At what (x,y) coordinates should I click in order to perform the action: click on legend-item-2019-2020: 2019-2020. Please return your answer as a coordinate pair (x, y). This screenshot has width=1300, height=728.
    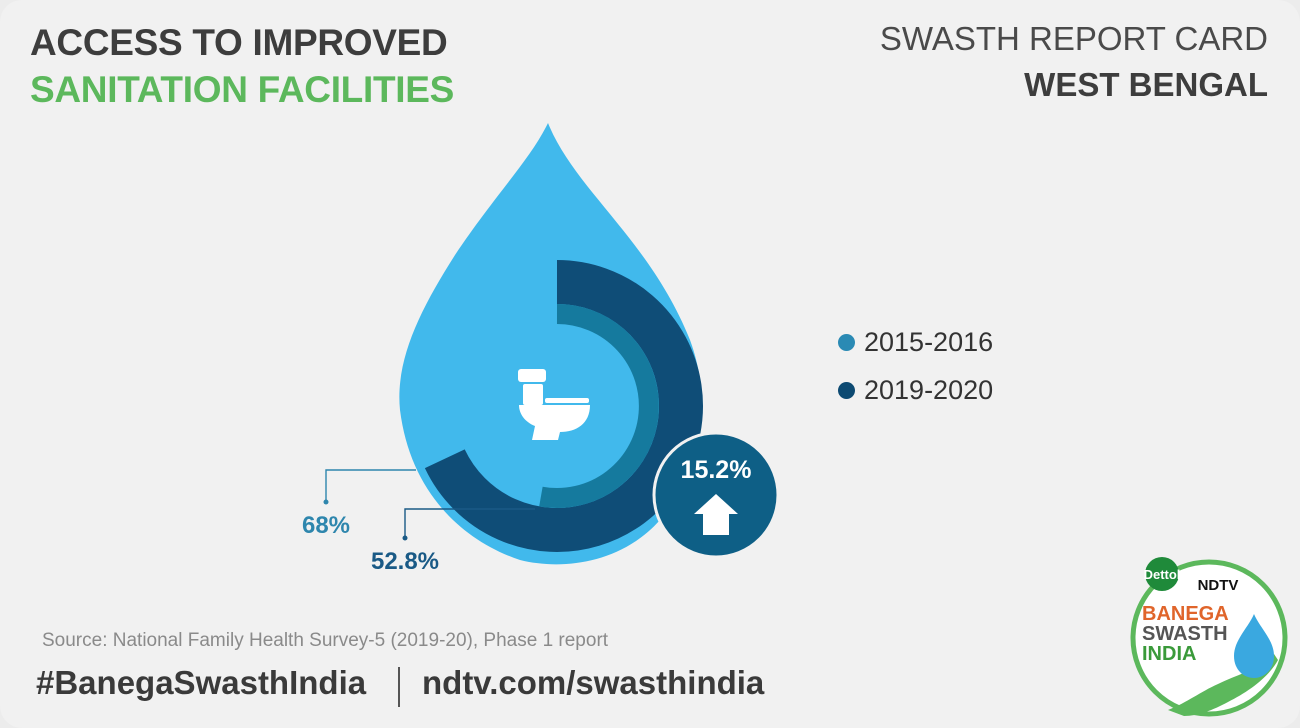
    Looking at the image, I should click on (915, 390).